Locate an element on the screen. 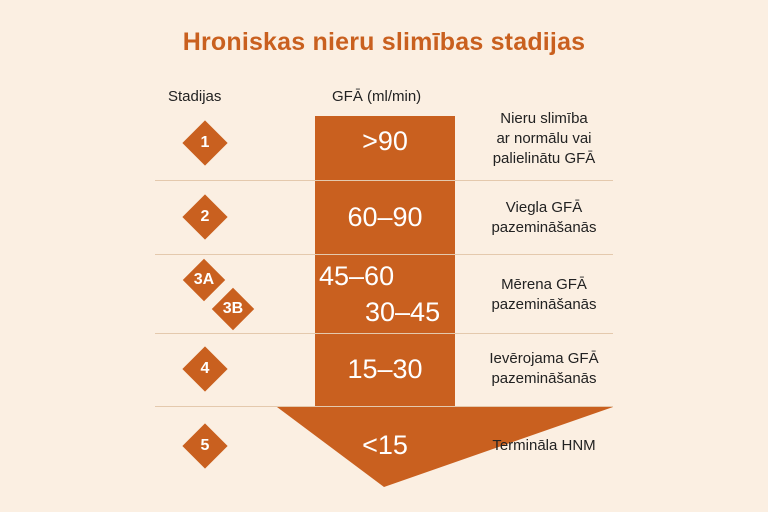 This screenshot has width=768, height=512. stage-1-gfr-value: >90 is located at coordinates (385, 141).